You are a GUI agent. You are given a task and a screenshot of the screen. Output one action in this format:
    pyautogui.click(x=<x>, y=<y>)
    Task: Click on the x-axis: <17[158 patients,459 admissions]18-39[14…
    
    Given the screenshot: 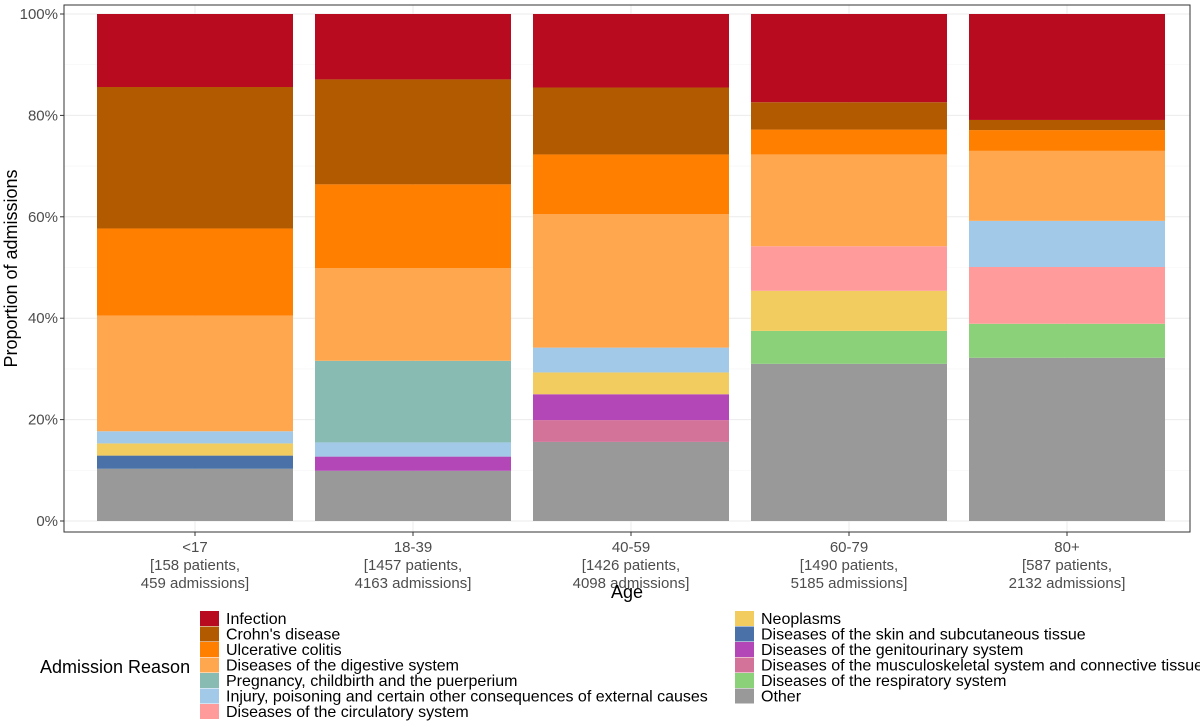 What is the action you would take?
    pyautogui.click(x=633, y=562)
    